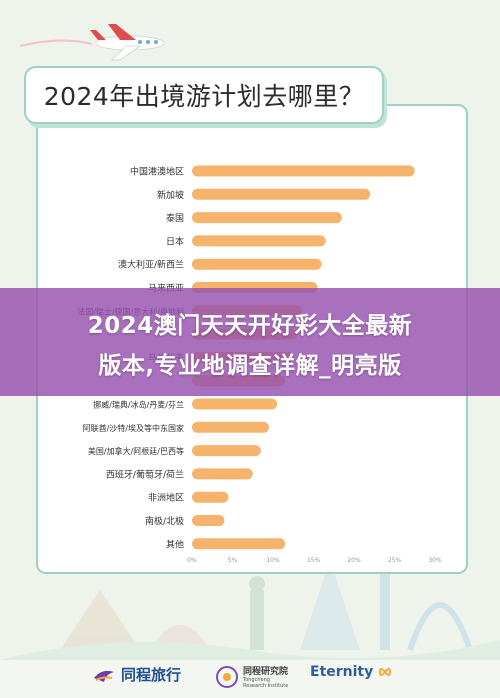 The width and height of the screenshot is (500, 698). Describe the element at coordinates (354, 560) in the screenshot. I see `x-tick-label-4: 20%` at that location.